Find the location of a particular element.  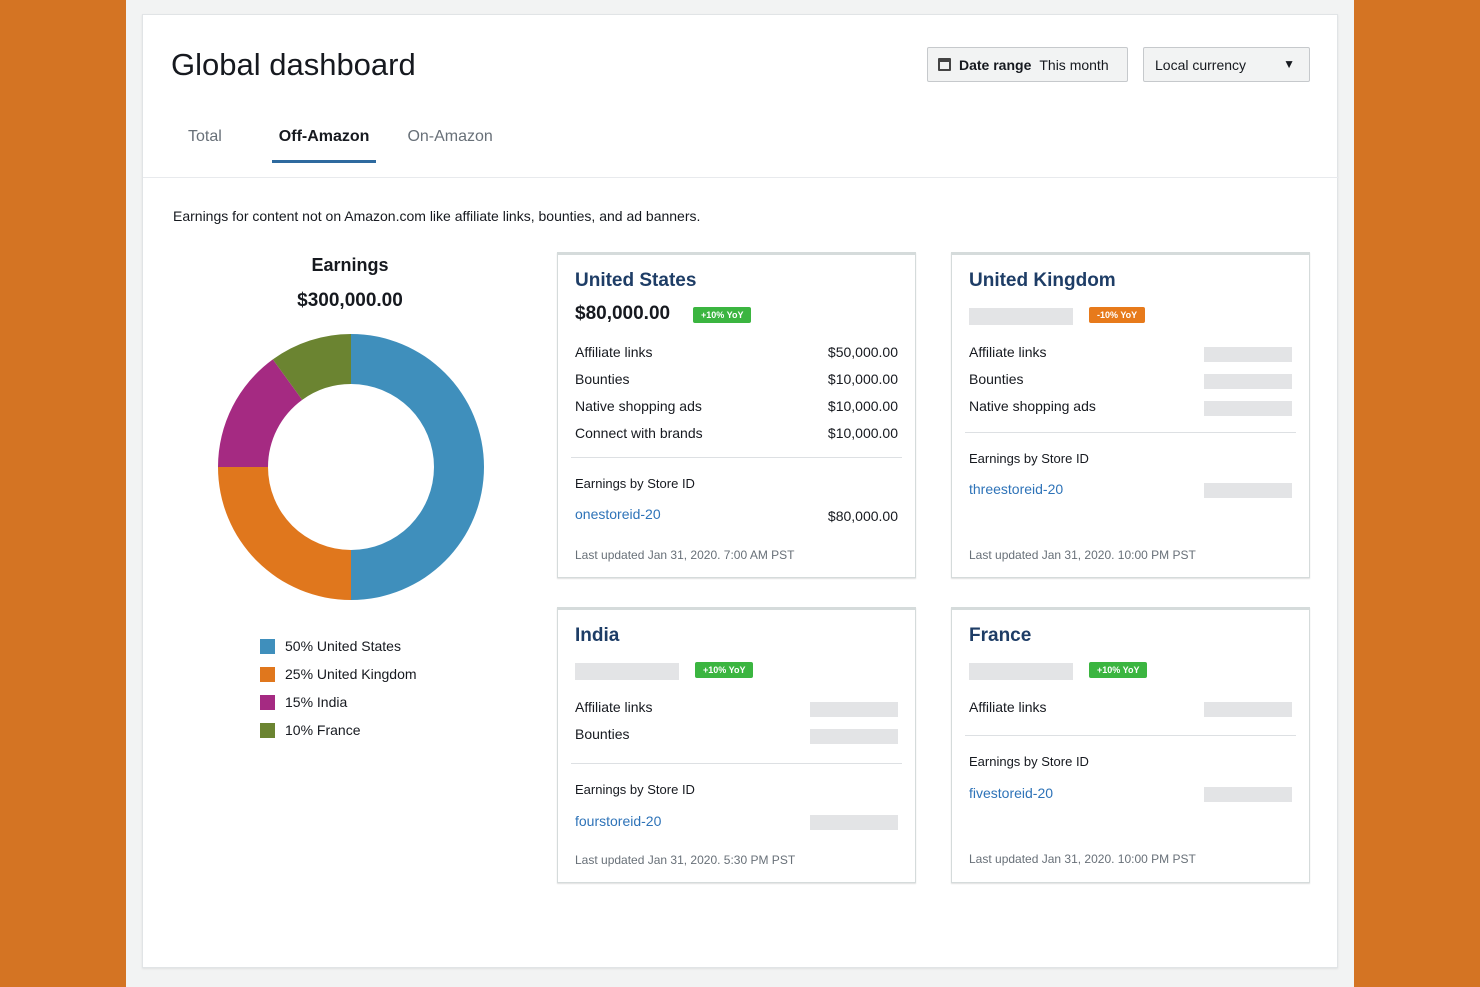

chevron-down-icon: ▼ is located at coordinates (1289, 64).